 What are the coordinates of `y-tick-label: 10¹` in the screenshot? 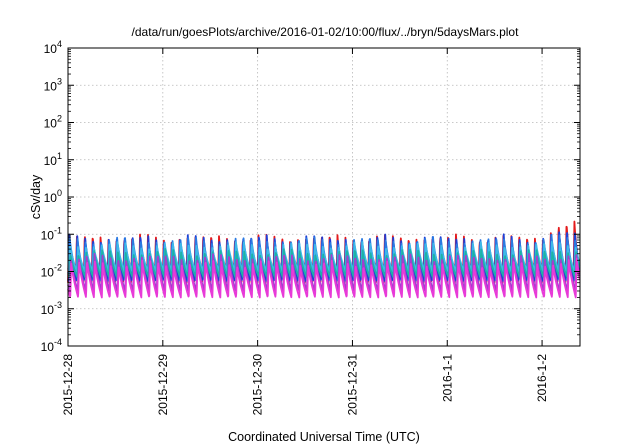 It's located at (53, 159).